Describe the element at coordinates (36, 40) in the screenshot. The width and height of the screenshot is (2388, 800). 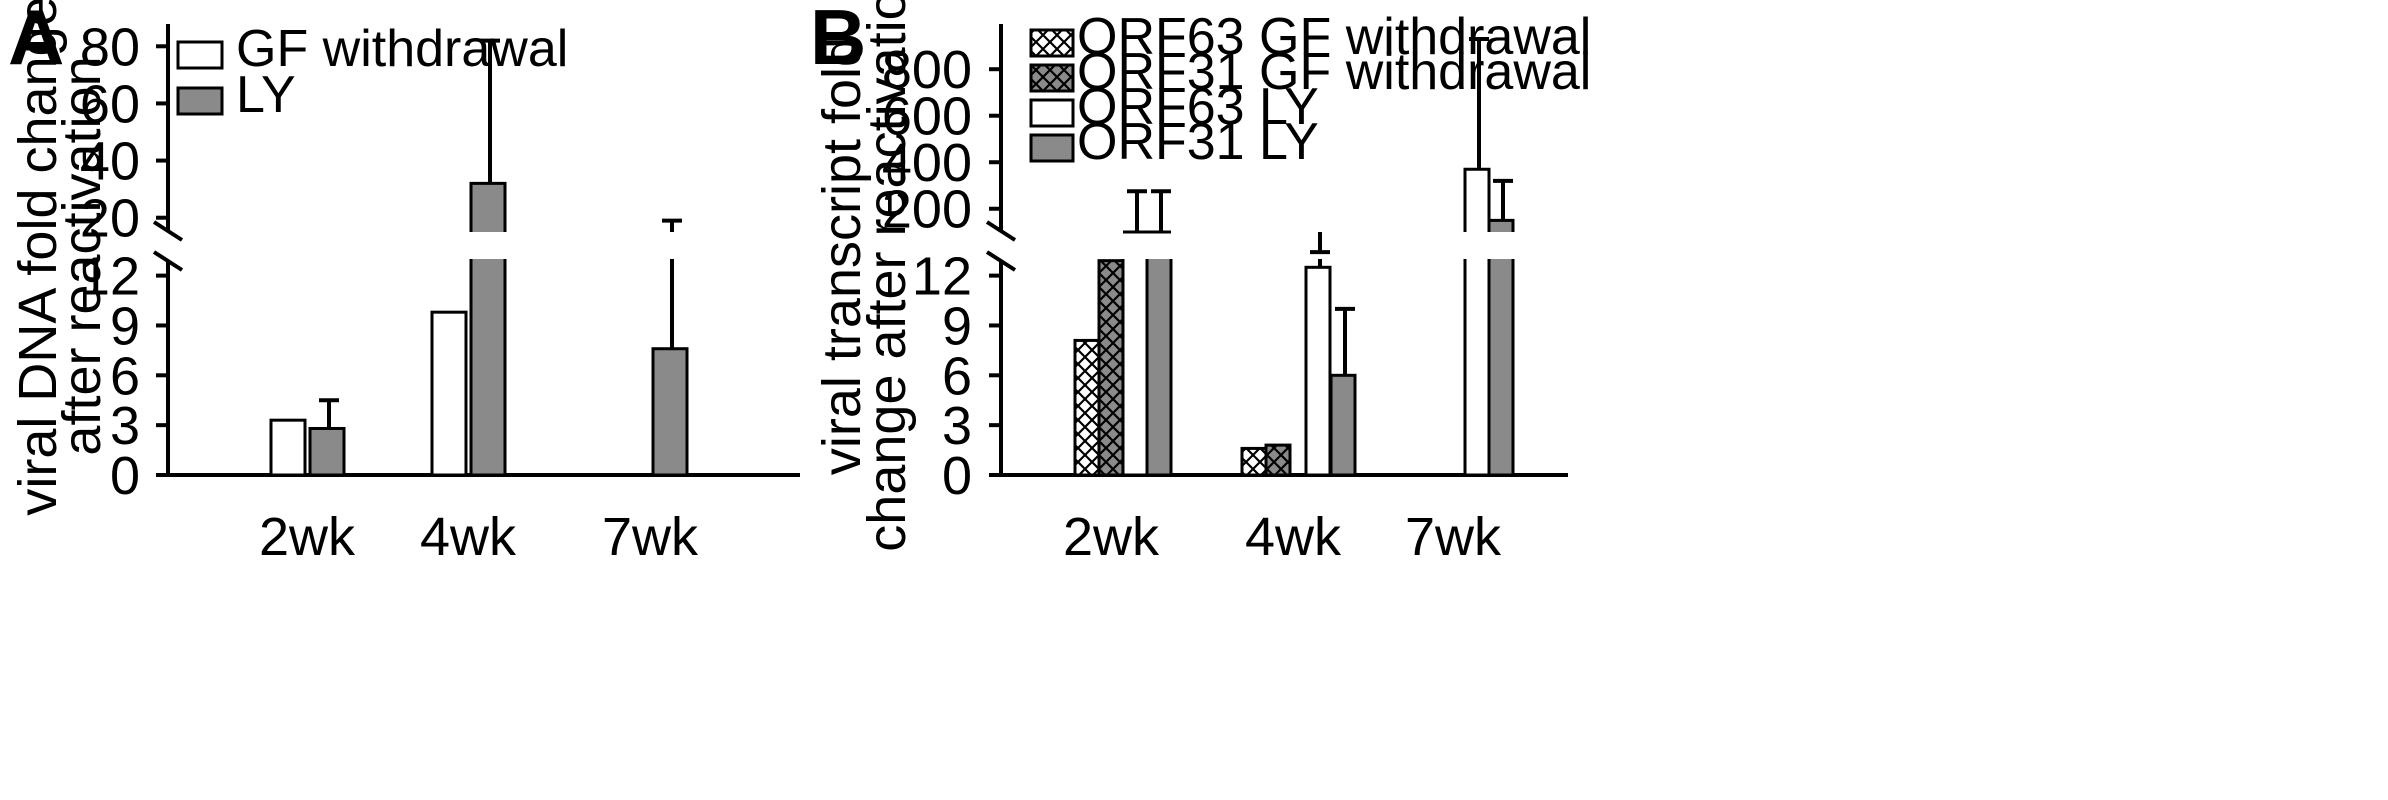
I see `panel-label: A` at that location.